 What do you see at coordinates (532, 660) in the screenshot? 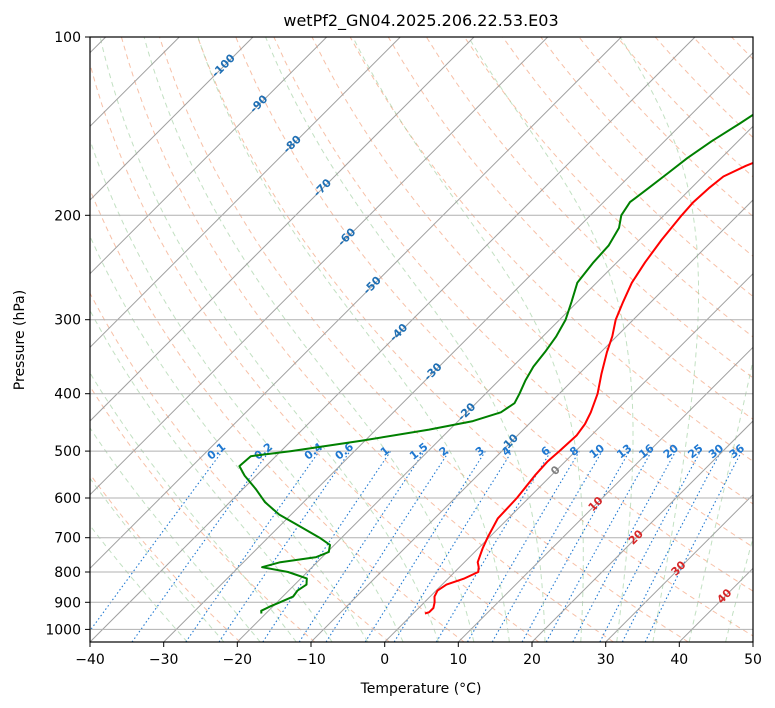
I see `x-tick-label: 20` at bounding box center [532, 660].